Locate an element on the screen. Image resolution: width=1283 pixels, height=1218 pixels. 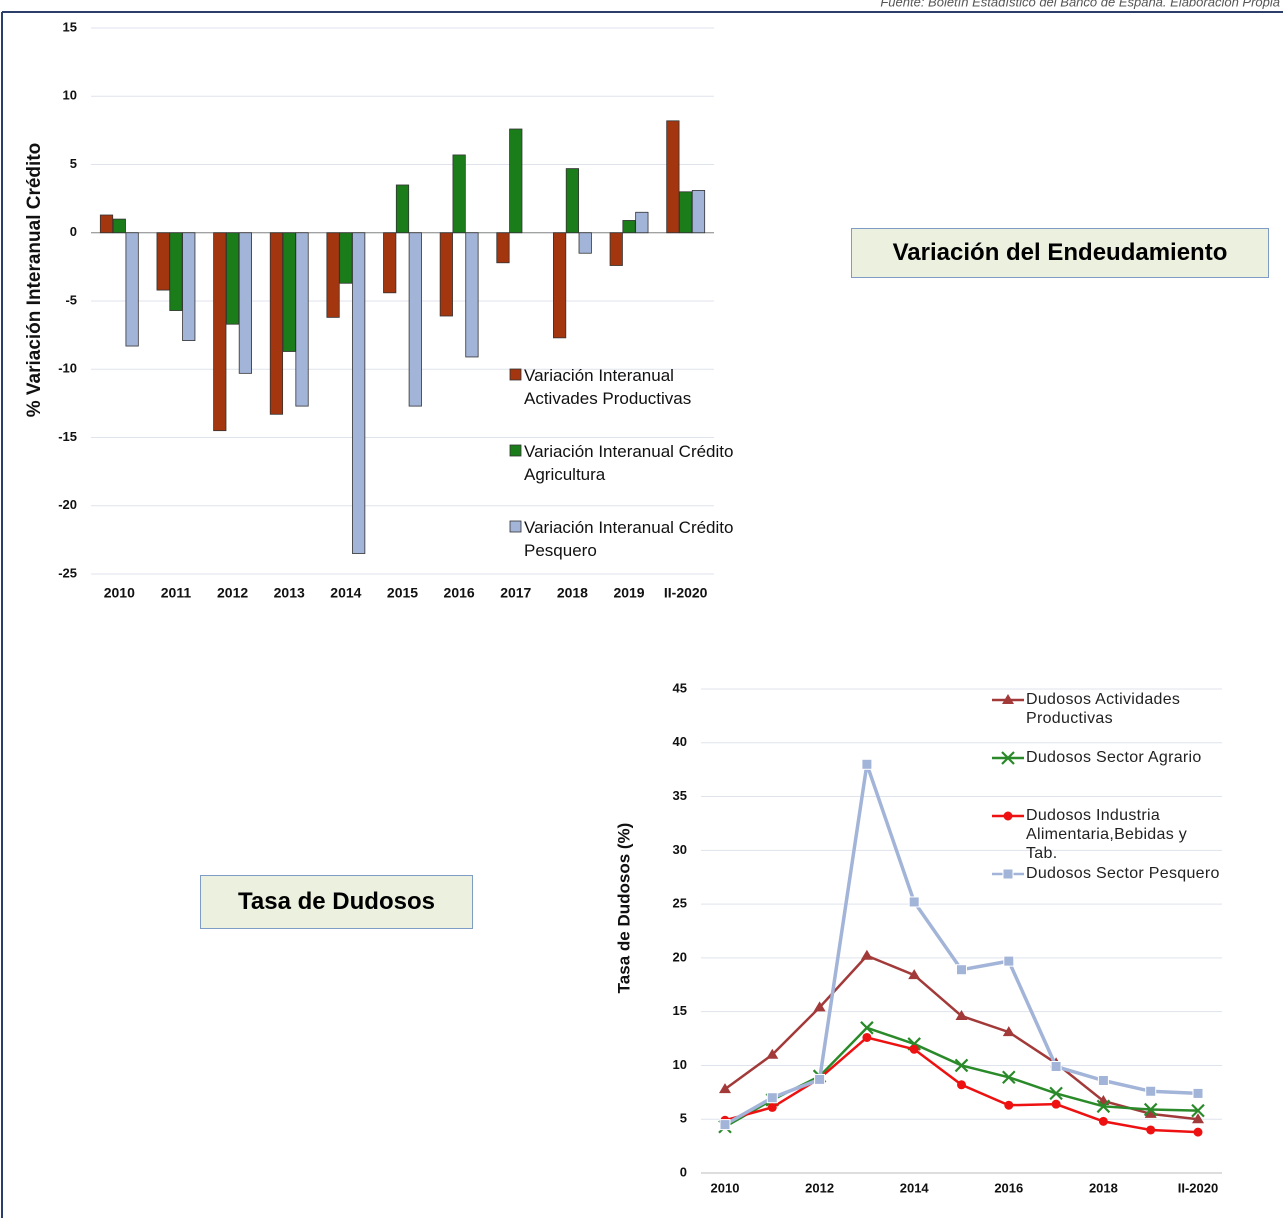
y-axis-title: Tasa de Dudosos (%) is located at coordinates (623, 908).